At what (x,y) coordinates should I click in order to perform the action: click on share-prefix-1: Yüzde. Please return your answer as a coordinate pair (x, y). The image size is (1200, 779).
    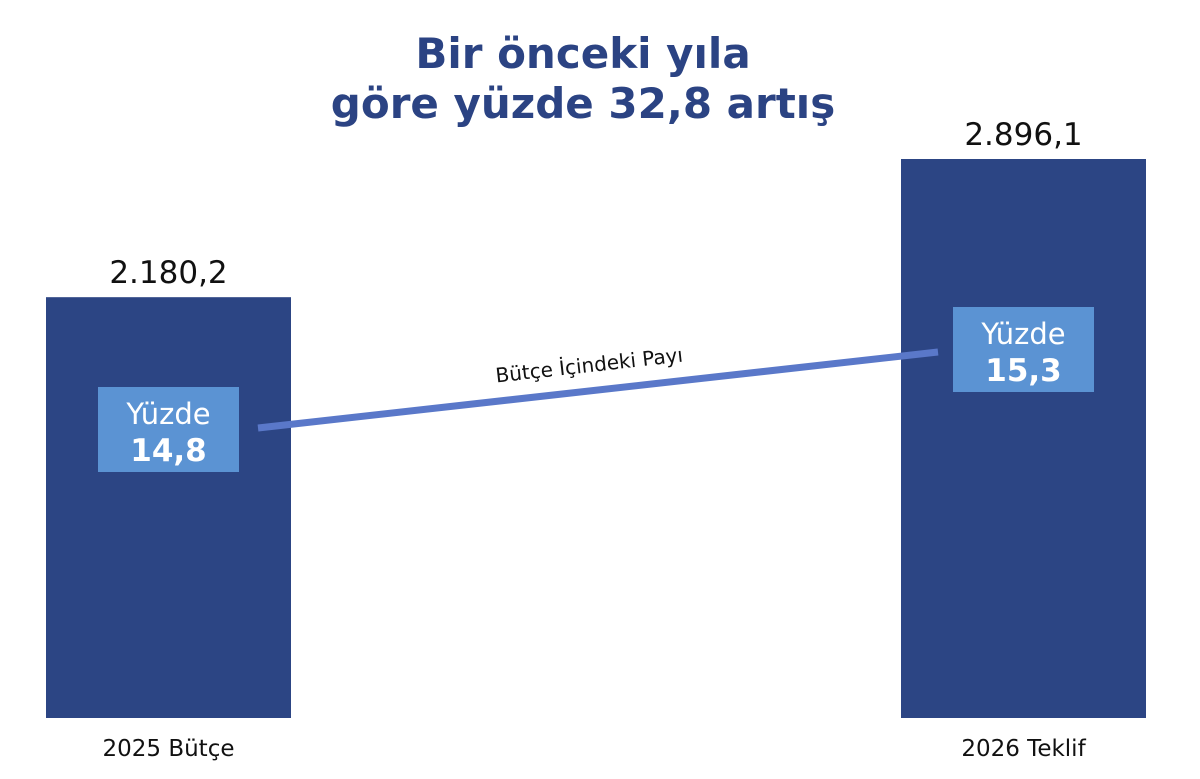
    Looking at the image, I should click on (167, 414).